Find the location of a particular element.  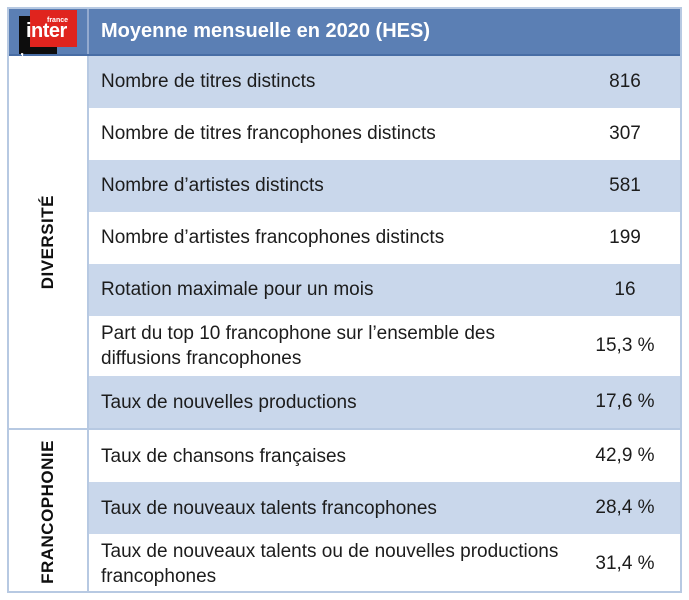

france-inter-logo: france inter ‚ is located at coordinates (48, 34).